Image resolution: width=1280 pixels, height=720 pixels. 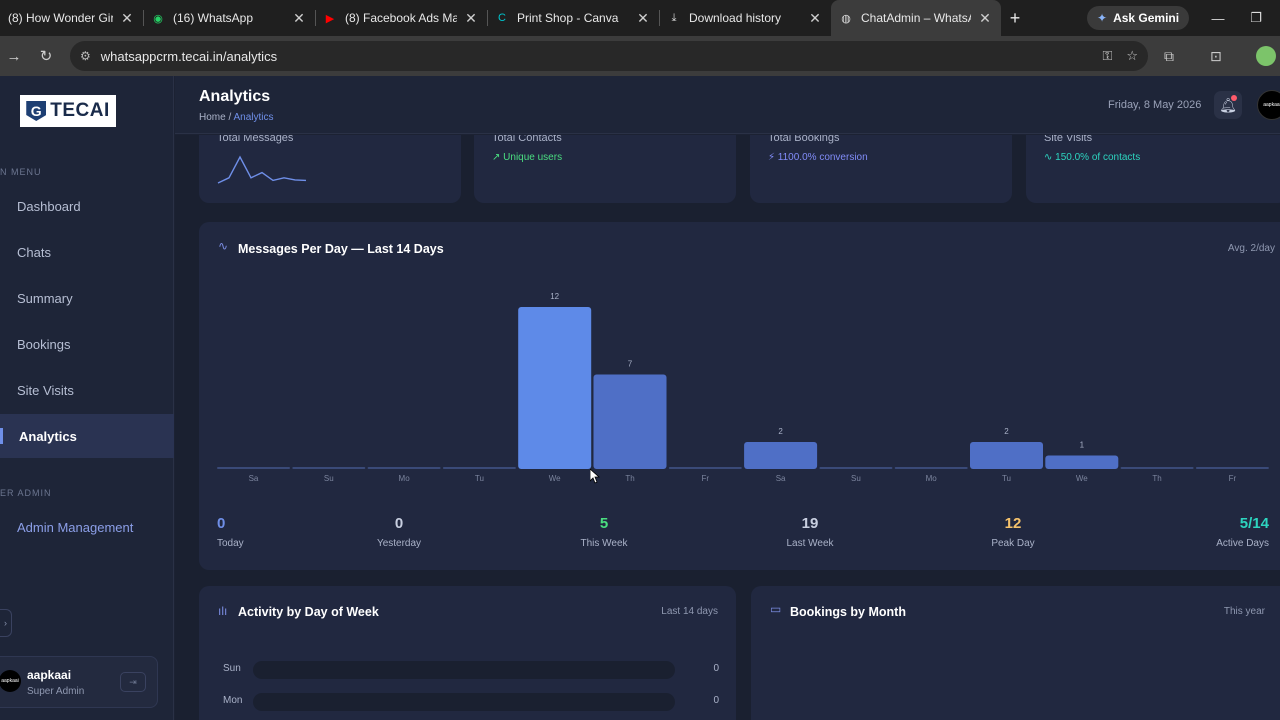 I want to click on sidebar-item-chats: Chats, so click(x=87, y=252).